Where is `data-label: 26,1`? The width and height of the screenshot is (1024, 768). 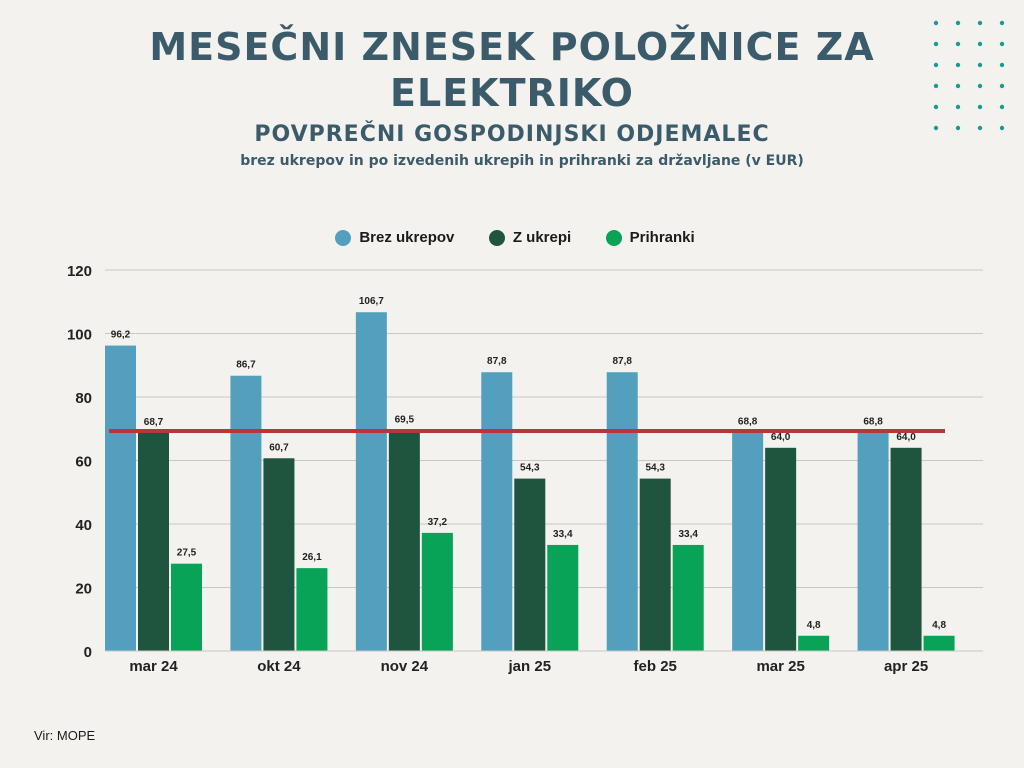
data-label: 26,1 is located at coordinates (312, 557).